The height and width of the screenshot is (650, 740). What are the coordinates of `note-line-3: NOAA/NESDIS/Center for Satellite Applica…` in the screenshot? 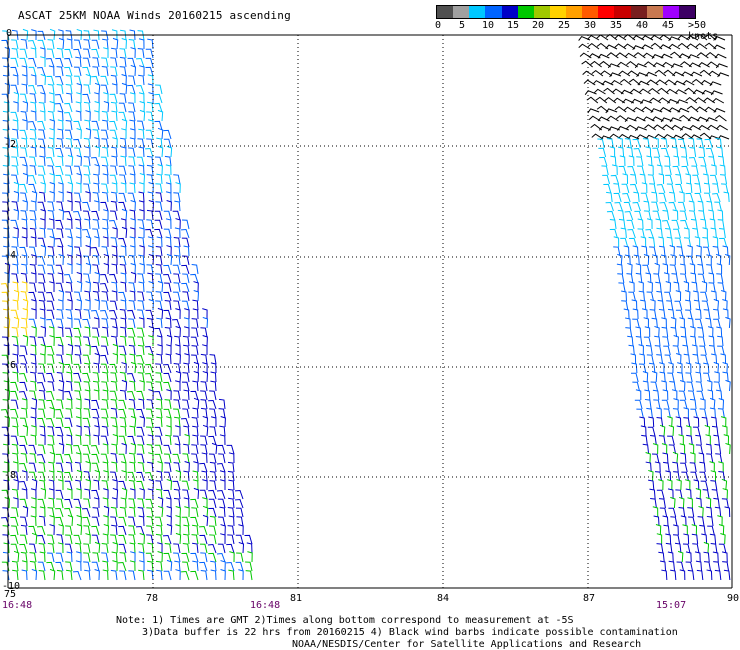 It's located at (467, 644).